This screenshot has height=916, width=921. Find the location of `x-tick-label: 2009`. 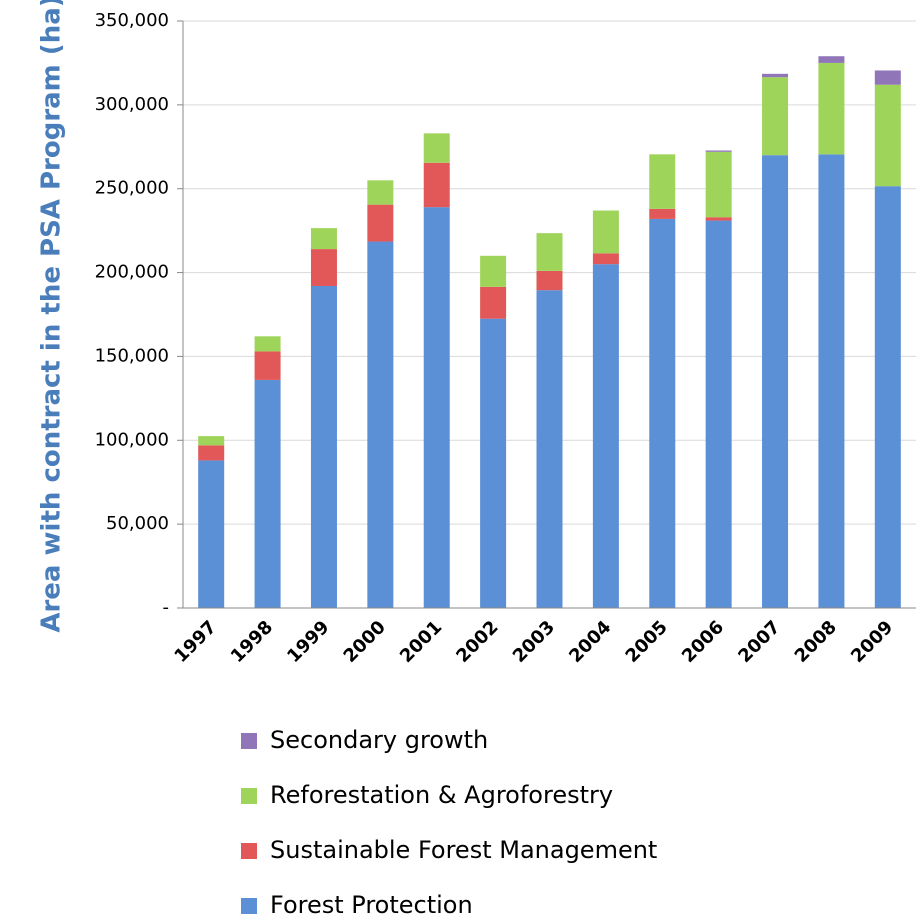

x-tick-label: 2009 is located at coordinates (872, 642).